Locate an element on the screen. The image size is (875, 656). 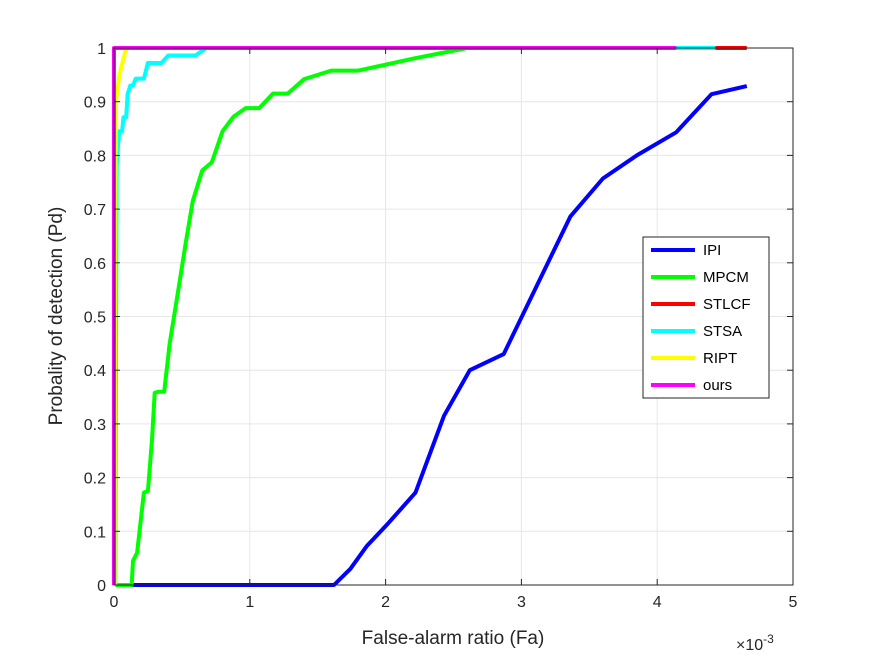
x-tick-label: 5 is located at coordinates (793, 602).